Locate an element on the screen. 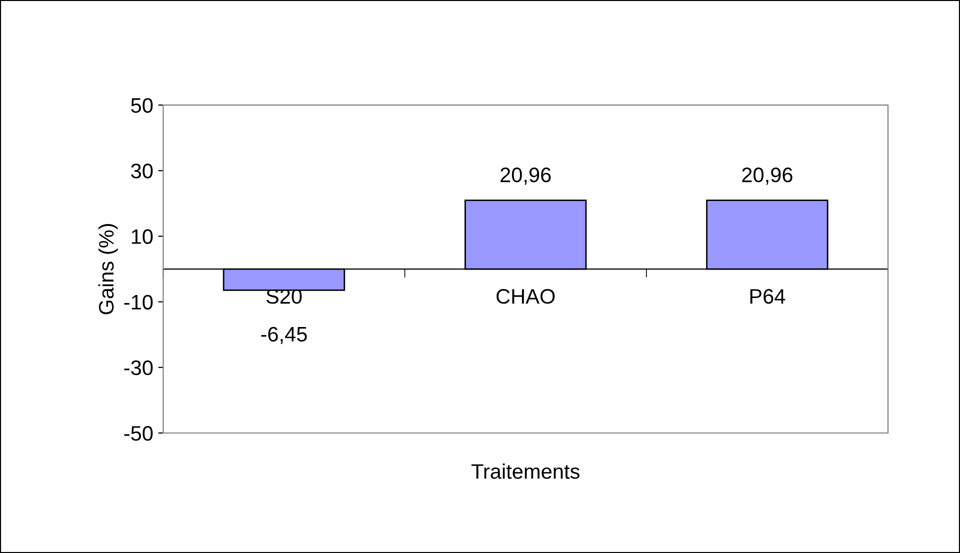 This screenshot has height=553, width=960. y-tick-label: 10 is located at coordinates (142, 236).